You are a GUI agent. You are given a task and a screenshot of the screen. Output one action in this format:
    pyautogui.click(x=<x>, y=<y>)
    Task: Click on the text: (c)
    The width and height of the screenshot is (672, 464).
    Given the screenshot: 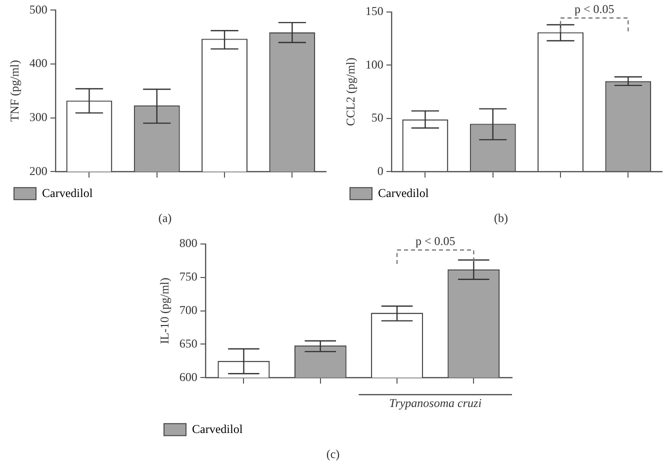 What is the action you would take?
    pyautogui.click(x=333, y=453)
    